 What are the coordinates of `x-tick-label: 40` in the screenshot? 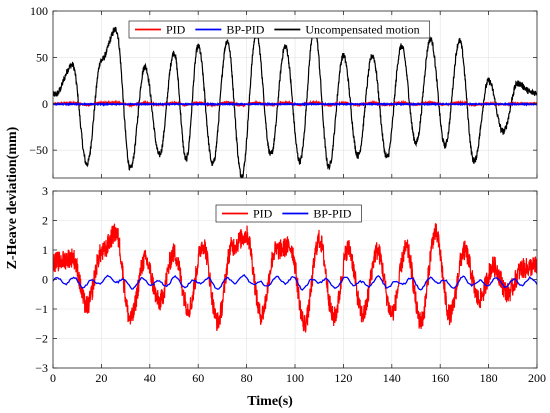 It's located at (150, 378).